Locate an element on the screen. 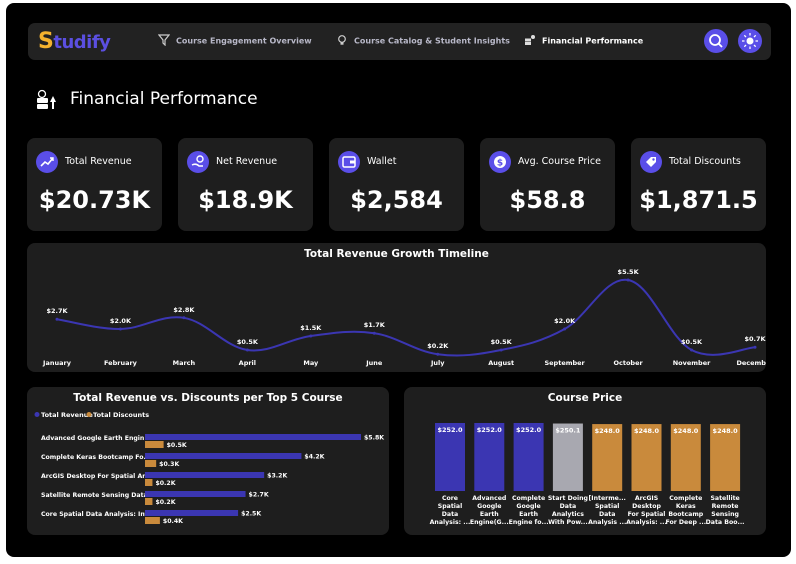  legend-label: Total Revenue is located at coordinates (67, 415).